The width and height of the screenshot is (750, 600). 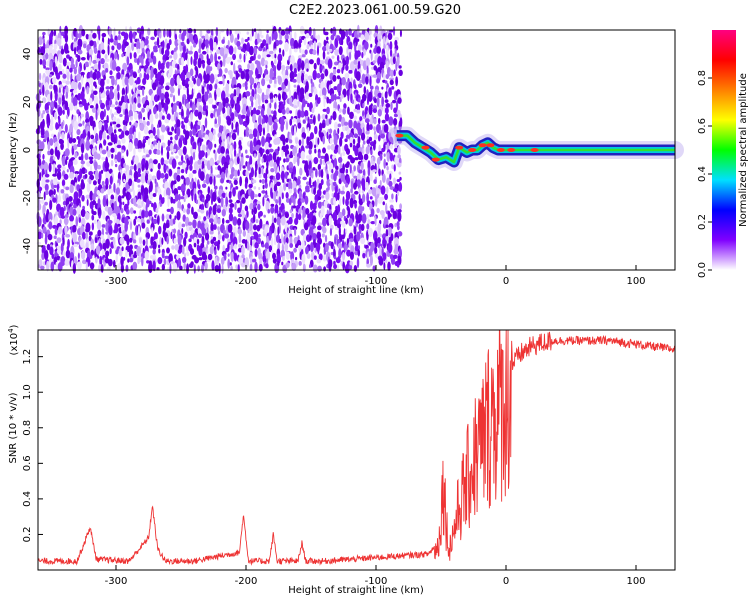 What do you see at coordinates (27, 499) in the screenshot?
I see `snr-y-tick-label: 0.4` at bounding box center [27, 499].